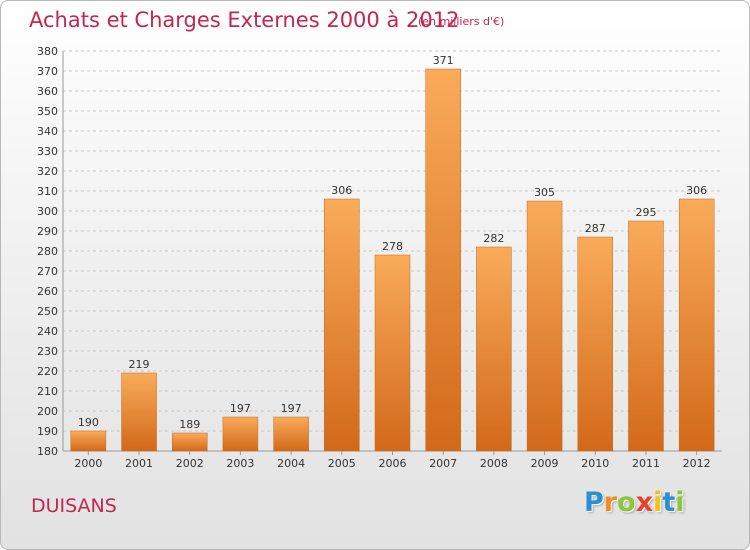  I want to click on y-tick-label: 230, so click(47, 351).